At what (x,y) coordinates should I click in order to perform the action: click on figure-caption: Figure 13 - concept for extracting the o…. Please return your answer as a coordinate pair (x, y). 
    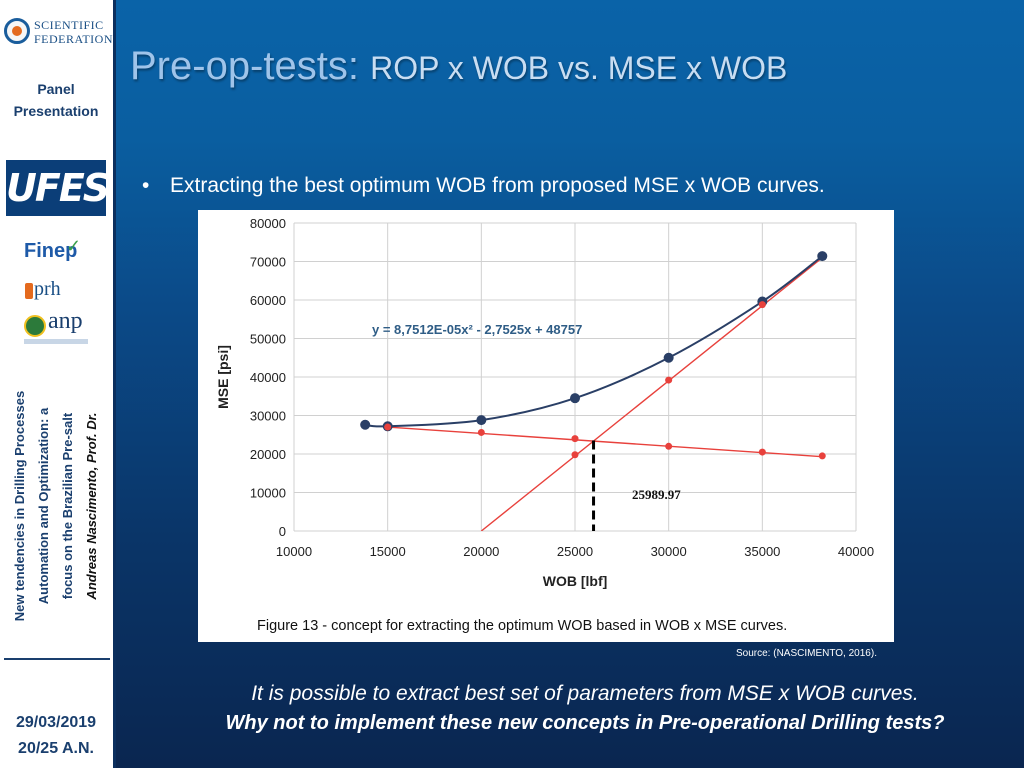
    Looking at the image, I should click on (522, 626).